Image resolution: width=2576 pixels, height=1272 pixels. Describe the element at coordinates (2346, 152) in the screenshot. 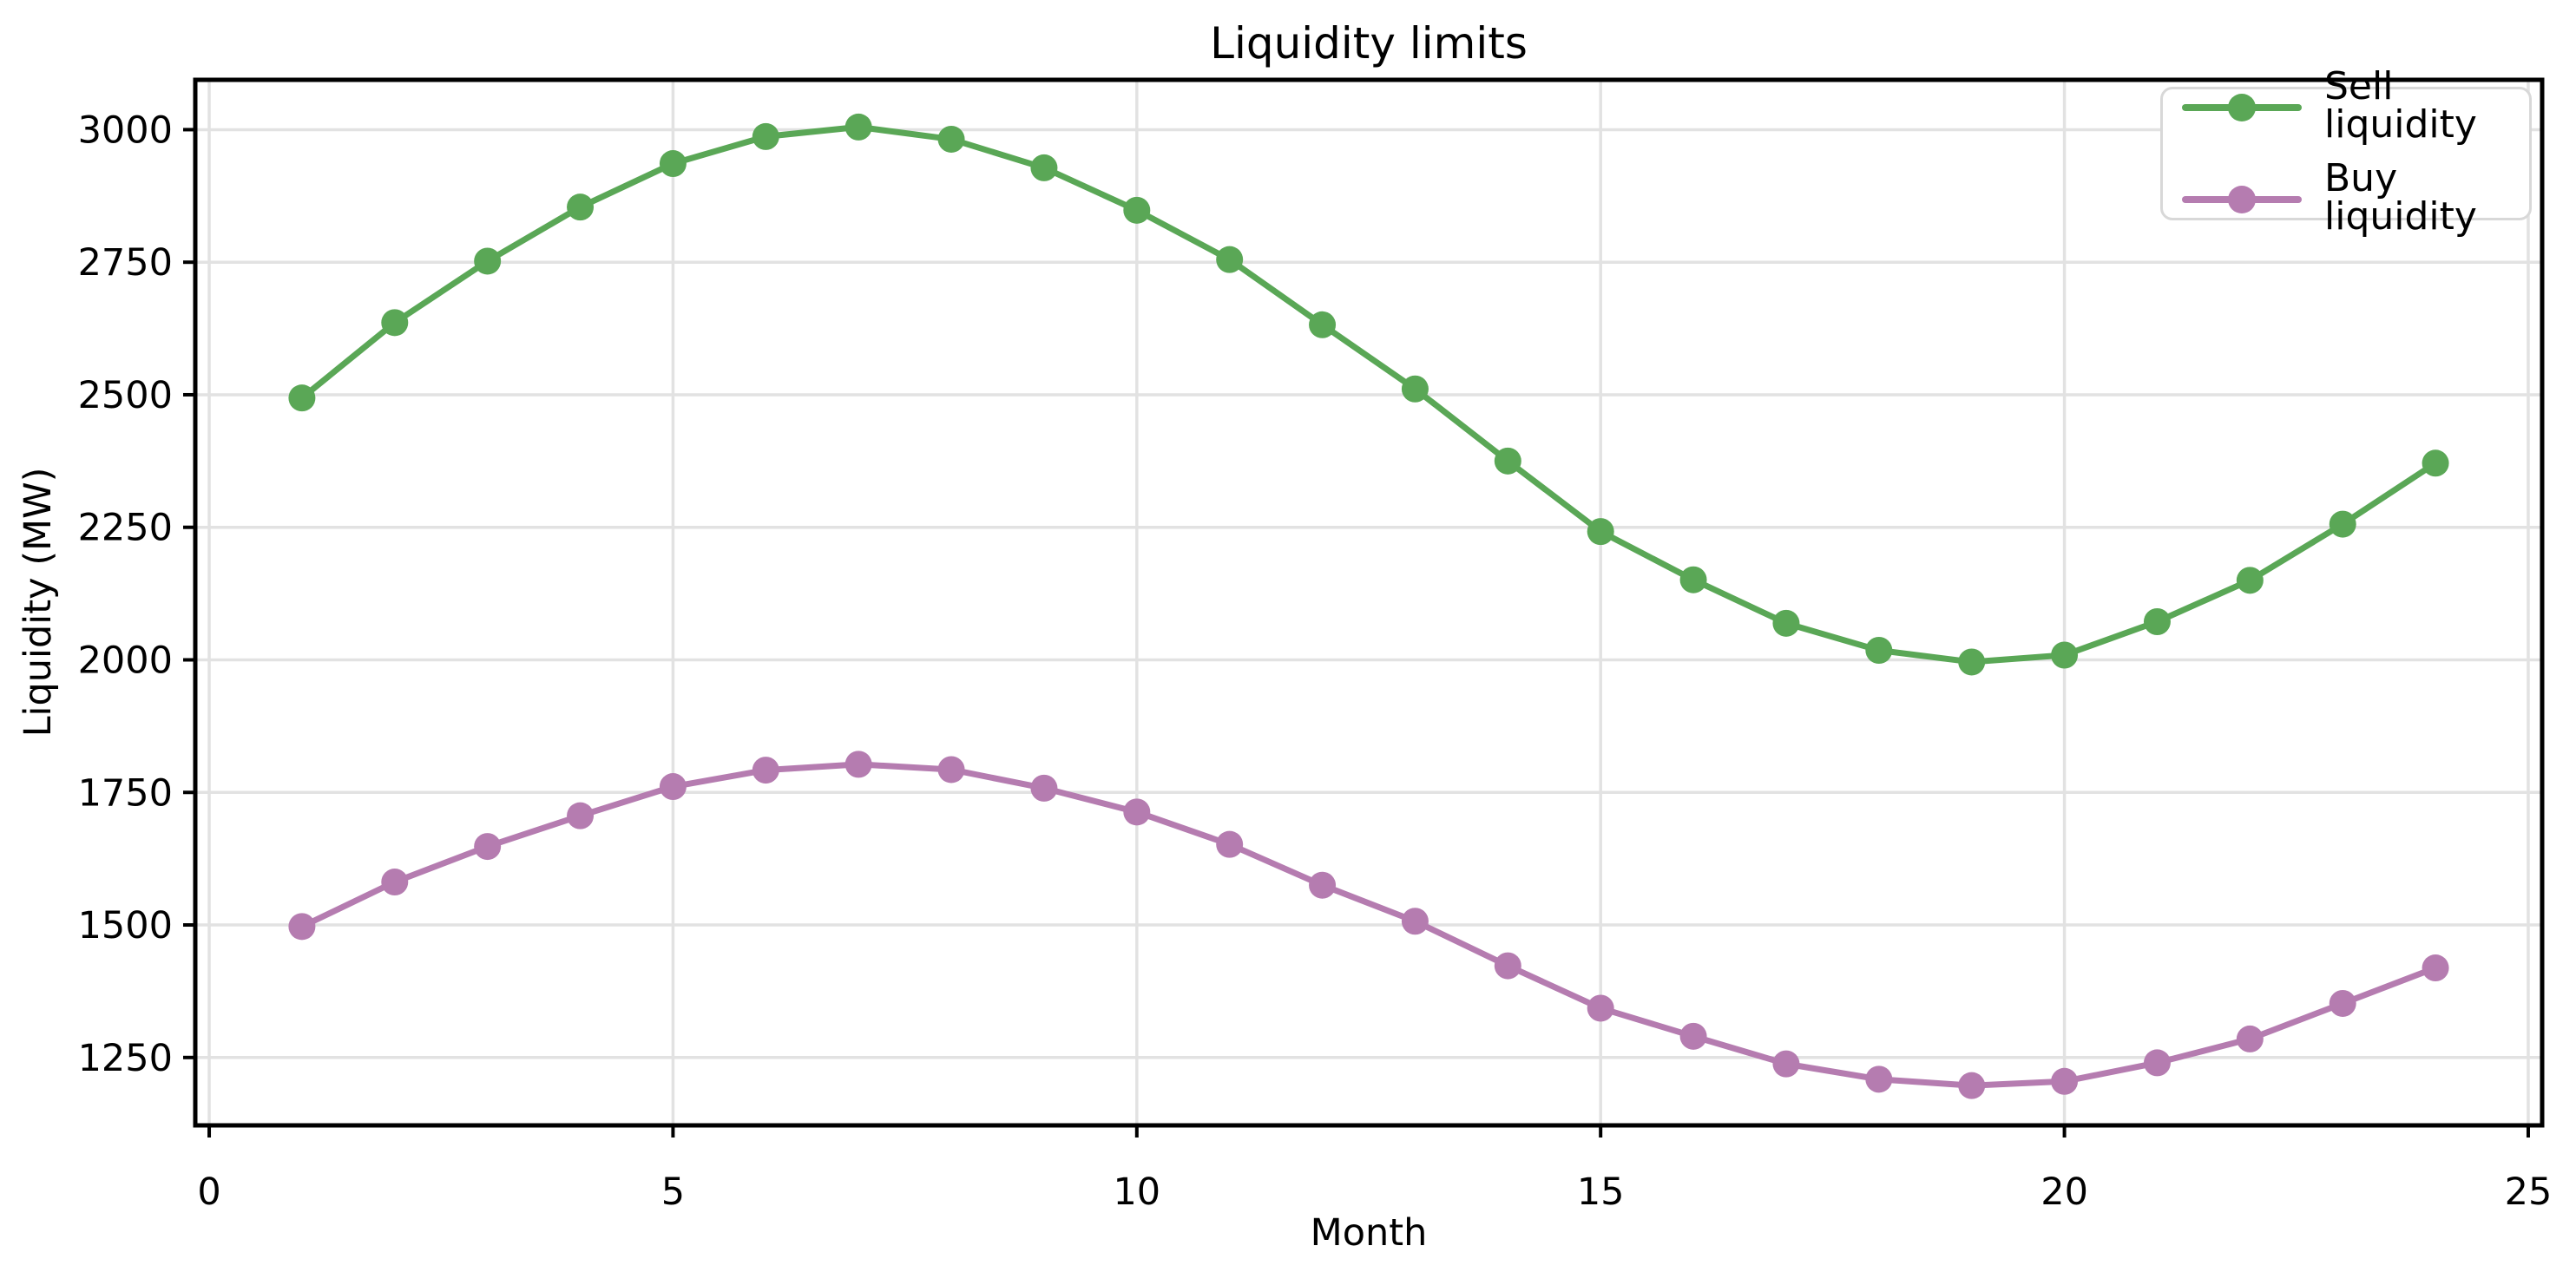

I see `legend: Sell liquidity Buy liquidity` at that location.